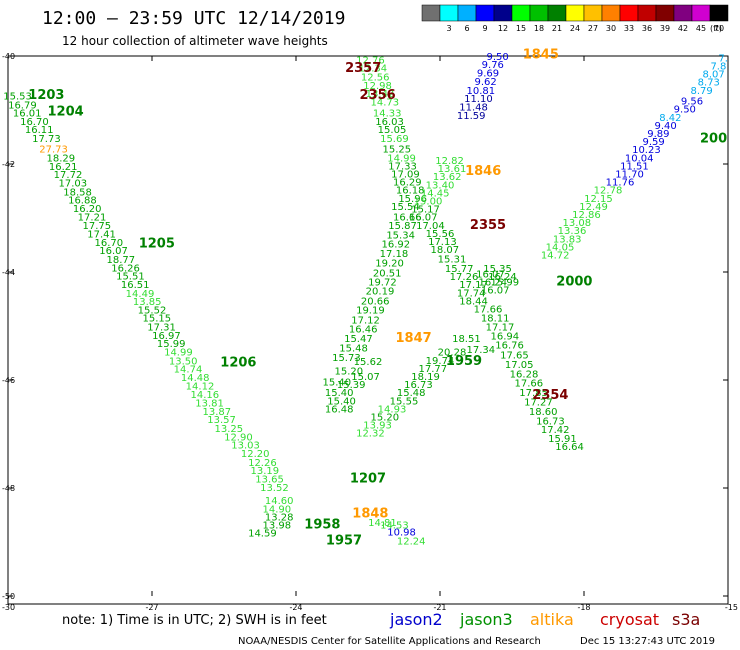 The width and height of the screenshot is (740, 650). Describe the element at coordinates (425, 210) in the screenshot. I see `wave-height-value: 15.17` at that location.